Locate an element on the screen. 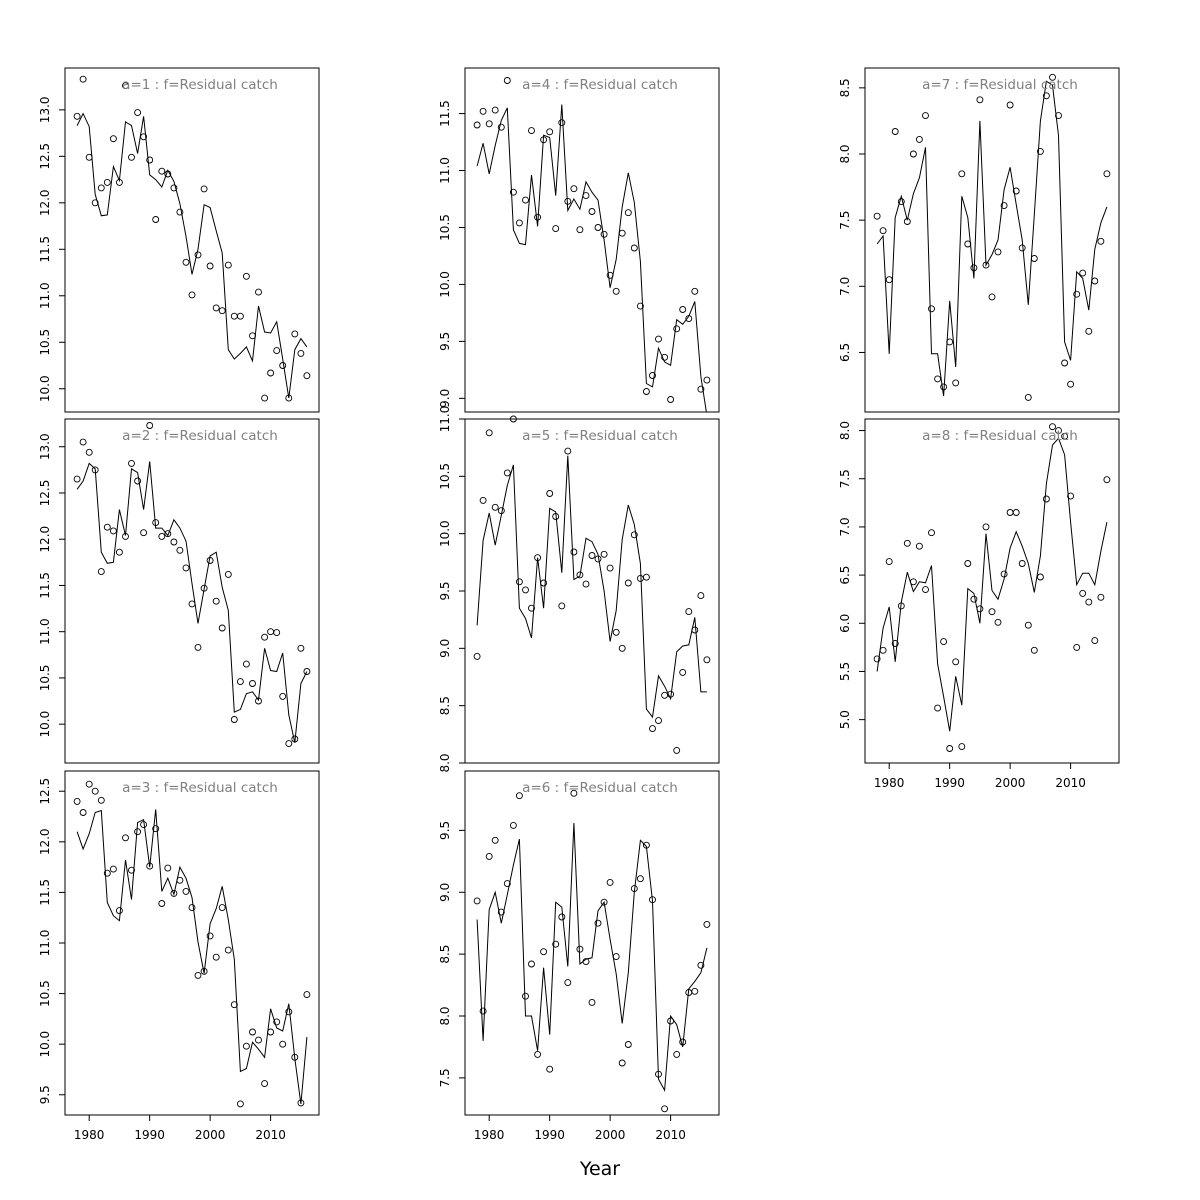  y-tick-label: 13.0 is located at coordinates (45, 446).